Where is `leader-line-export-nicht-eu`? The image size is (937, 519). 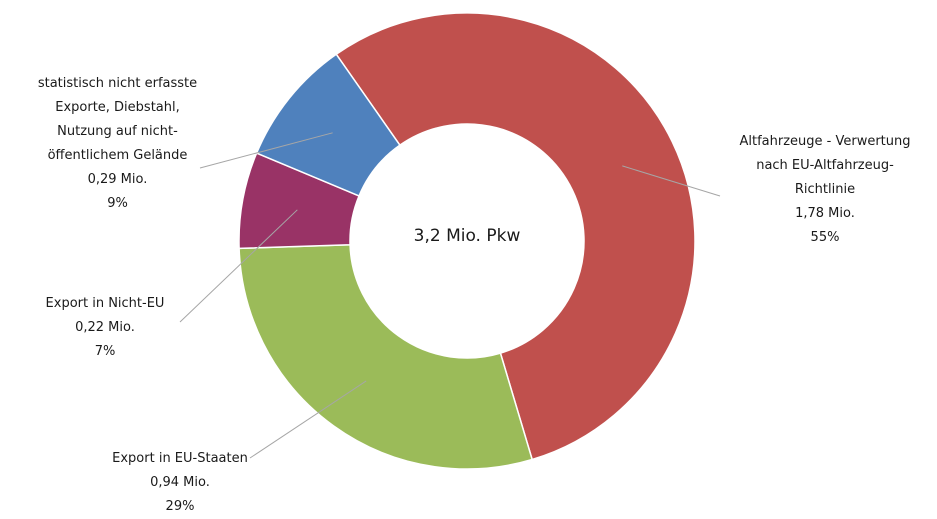 leader-line-export-nicht-eu is located at coordinates (238, 266).